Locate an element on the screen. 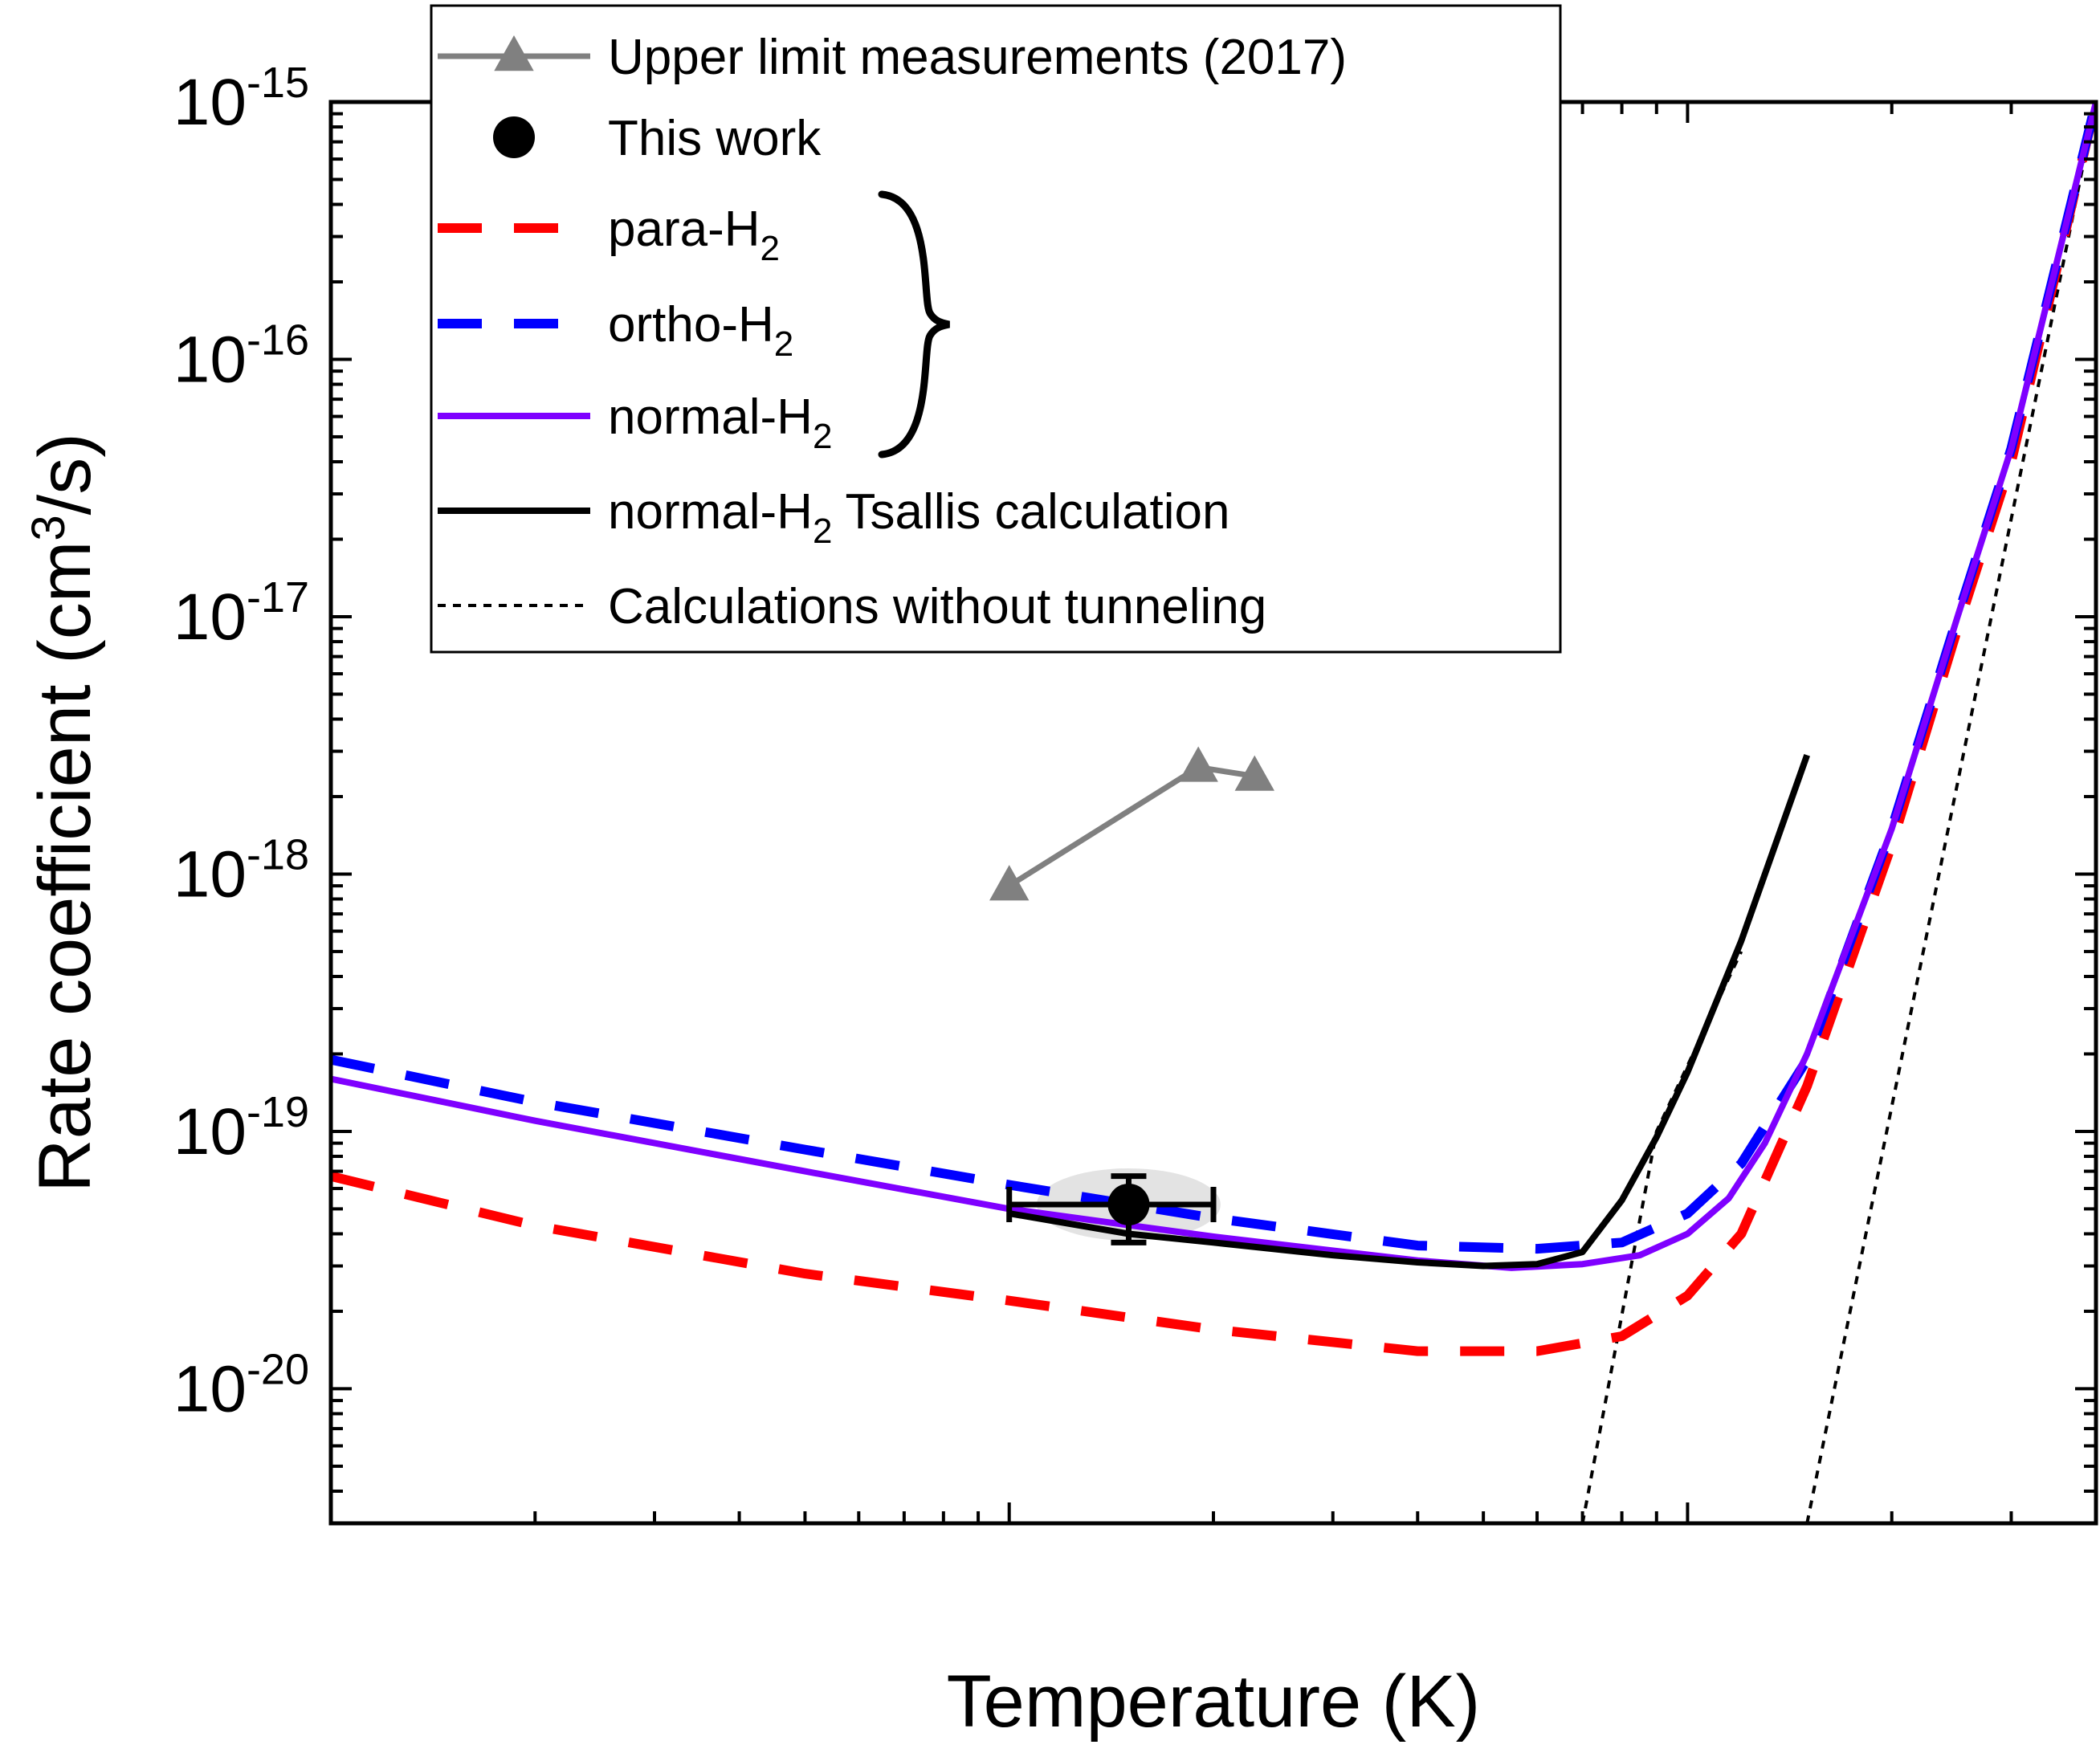 The width and height of the screenshot is (2100, 1757). legend-group-brace is located at coordinates (914, 324).